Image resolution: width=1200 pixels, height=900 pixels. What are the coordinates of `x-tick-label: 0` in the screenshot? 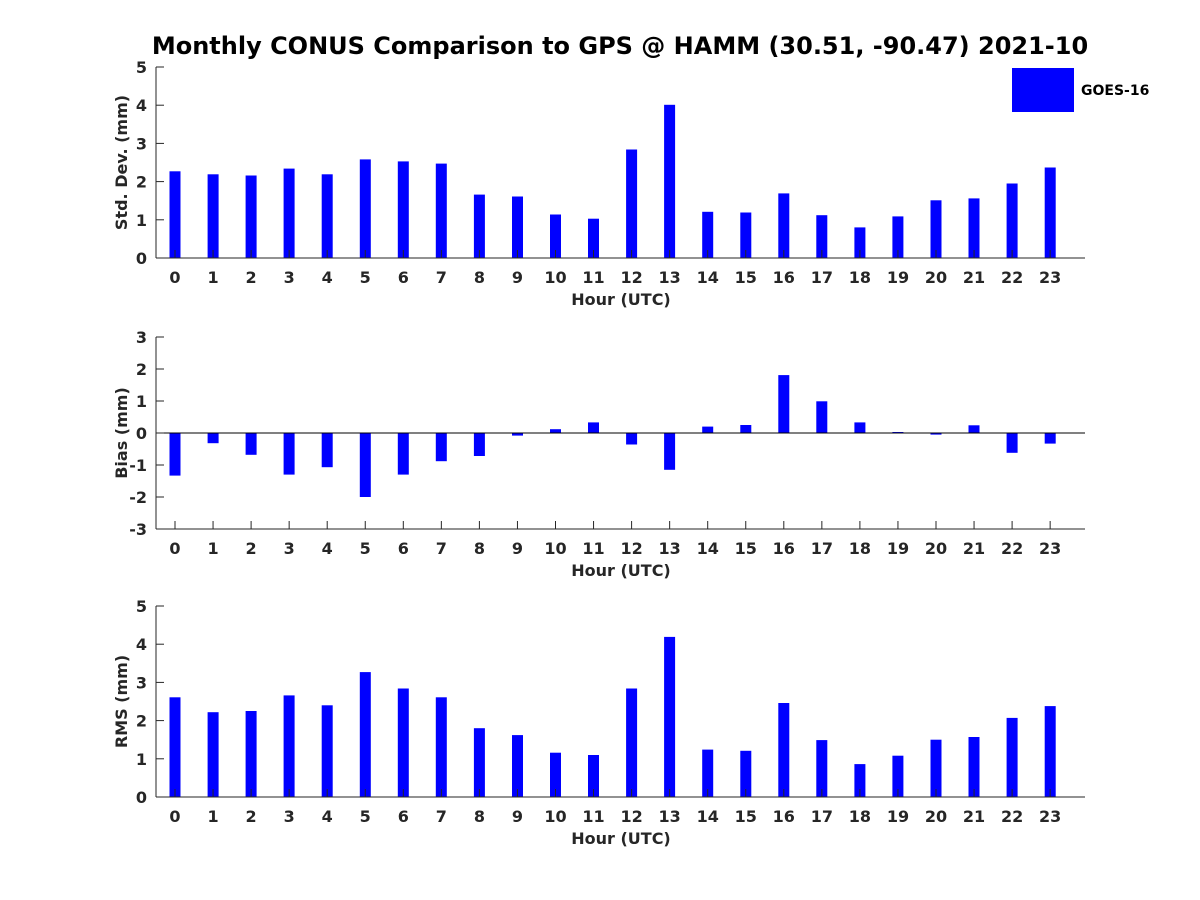 It's located at (174, 816).